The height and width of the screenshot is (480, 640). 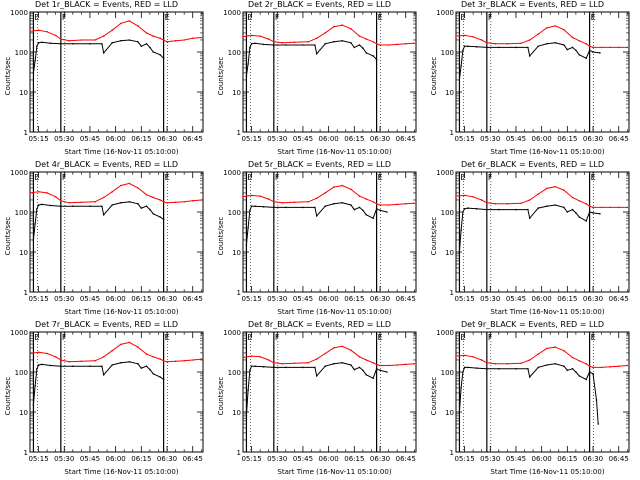 I want to click on panel-title: Det 3r_BLACK = Events, RED = LLD, so click(x=532, y=4).